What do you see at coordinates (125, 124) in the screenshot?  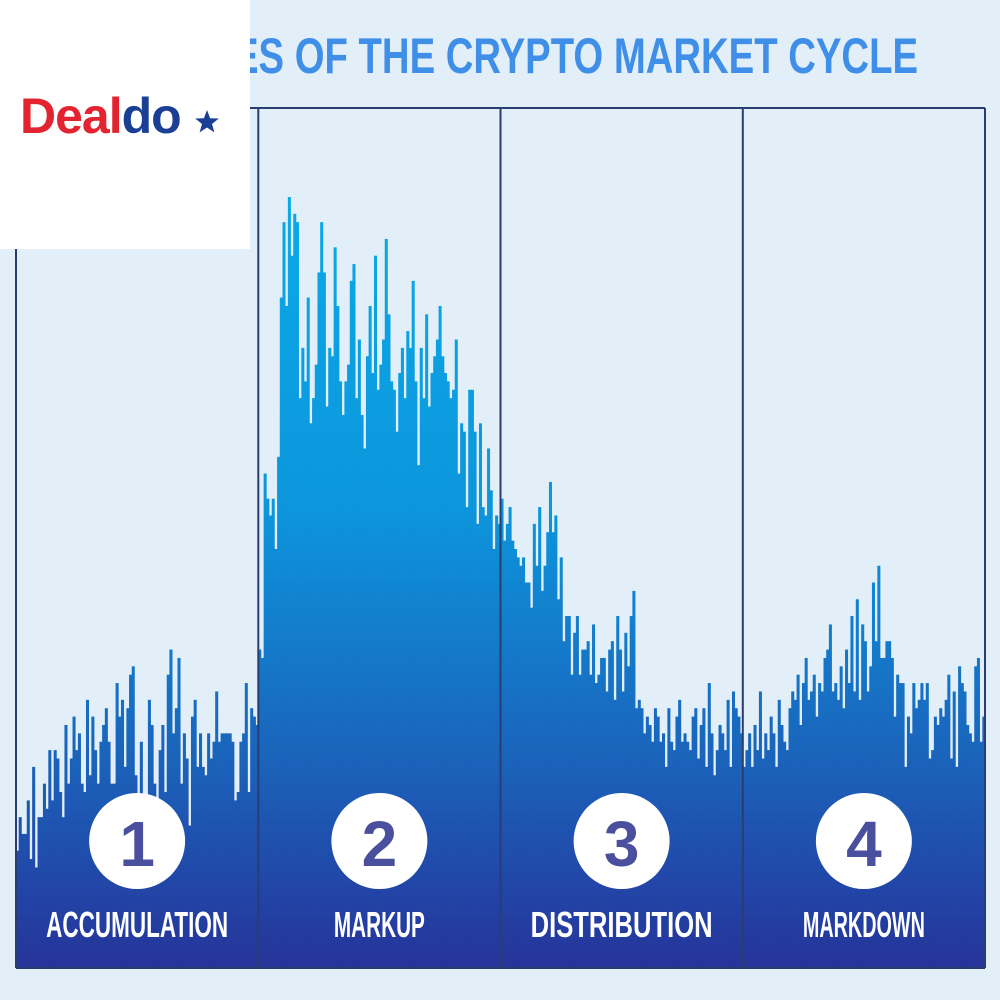 I see `brand-logo: Dealdo` at bounding box center [125, 124].